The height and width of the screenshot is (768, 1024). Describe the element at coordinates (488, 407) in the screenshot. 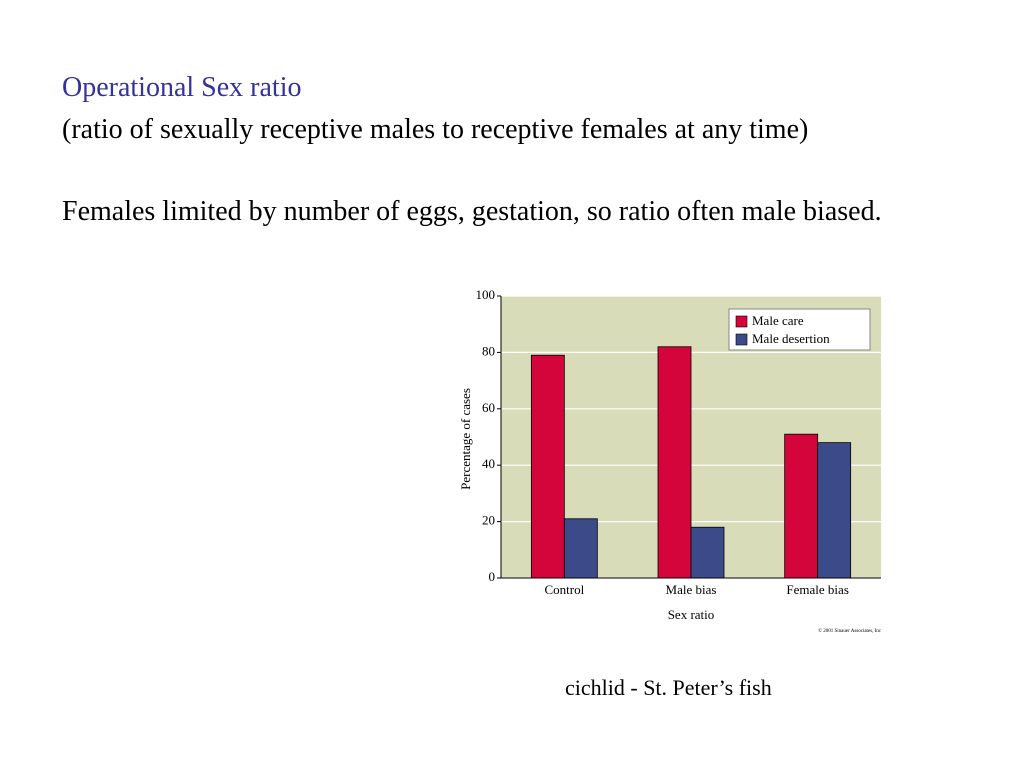

I see `y-tick-label: 60` at that location.